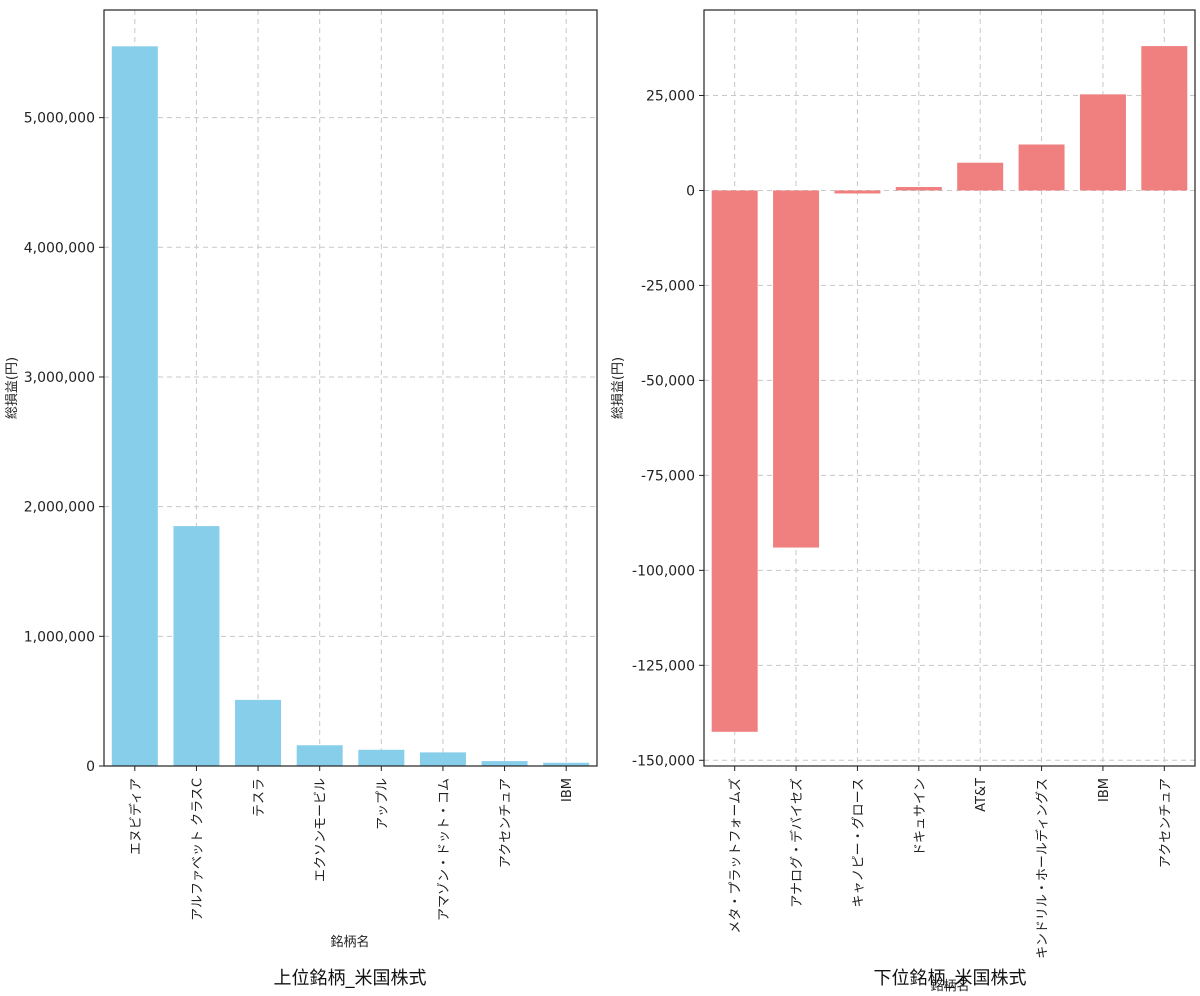 Image resolution: width=1200 pixels, height=996 pixels. What do you see at coordinates (59, 637) in the screenshot?
I see `y-tick-label: 1,000,000` at bounding box center [59, 637].